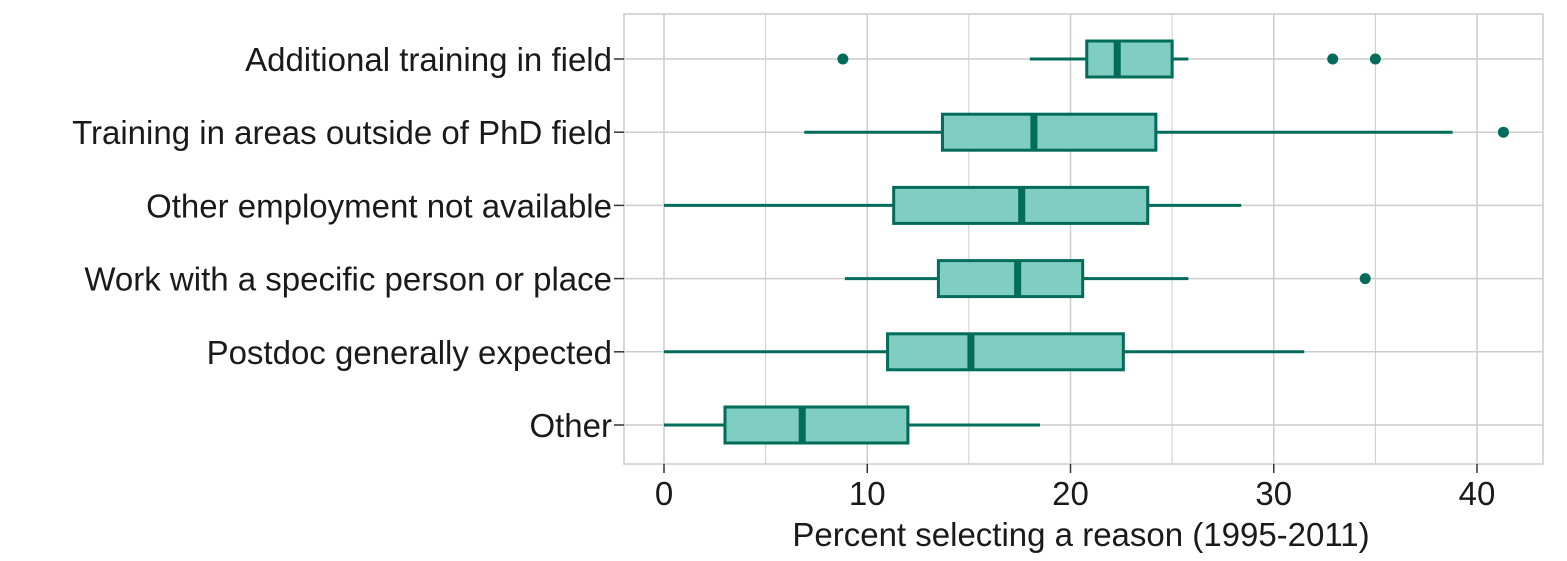  I want to click on x-tick-label: 20, so click(1070, 493).